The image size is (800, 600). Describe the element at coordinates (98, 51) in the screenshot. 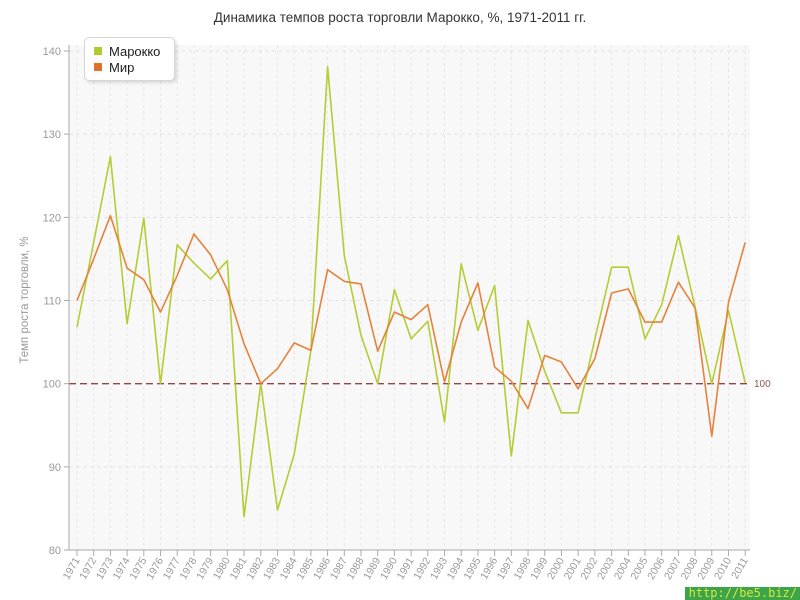

I see `morocco-series-swatch-icon` at that location.